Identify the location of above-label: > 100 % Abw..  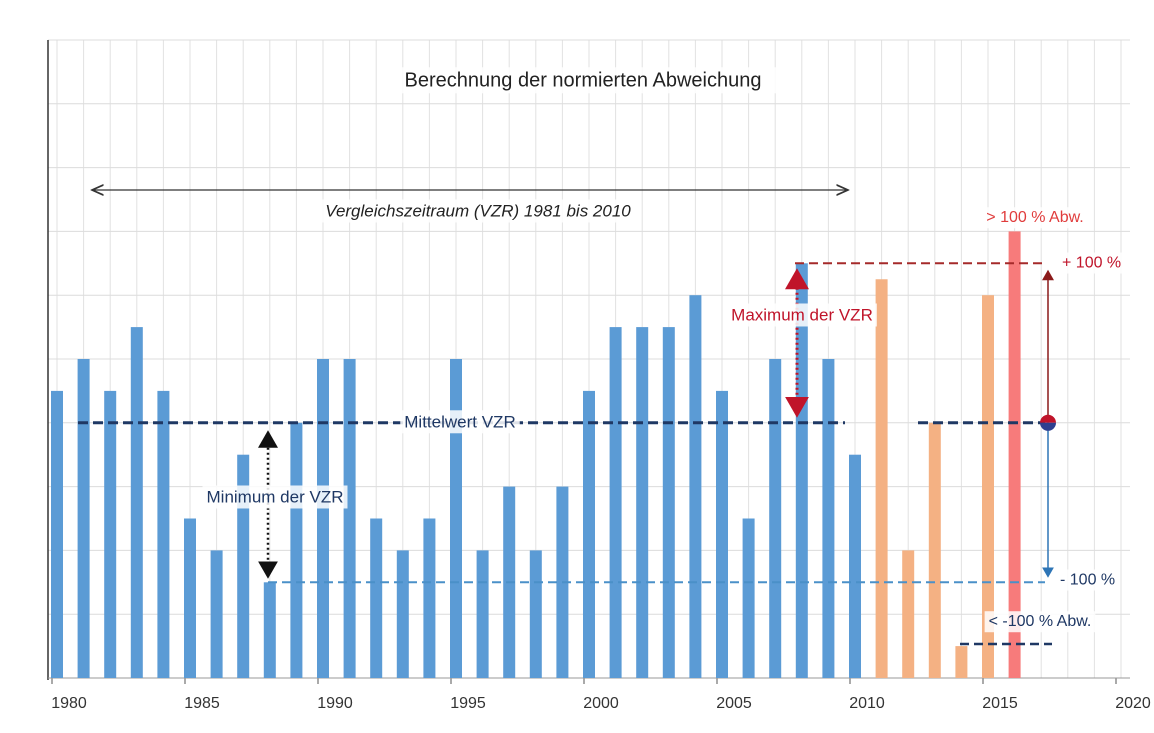
(1034, 217).